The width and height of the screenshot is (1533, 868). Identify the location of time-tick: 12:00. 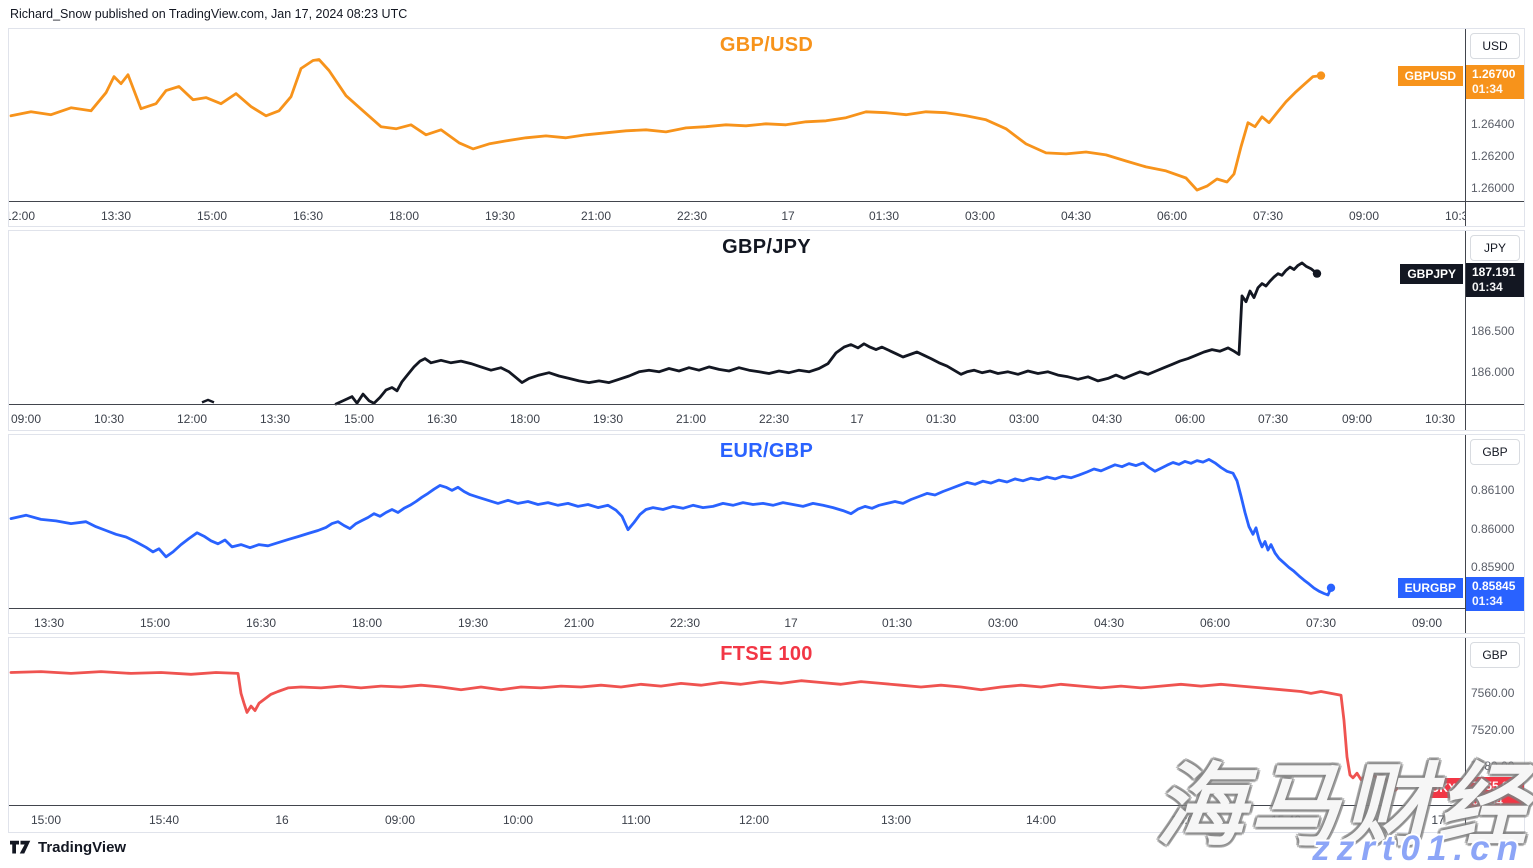
(192, 419).